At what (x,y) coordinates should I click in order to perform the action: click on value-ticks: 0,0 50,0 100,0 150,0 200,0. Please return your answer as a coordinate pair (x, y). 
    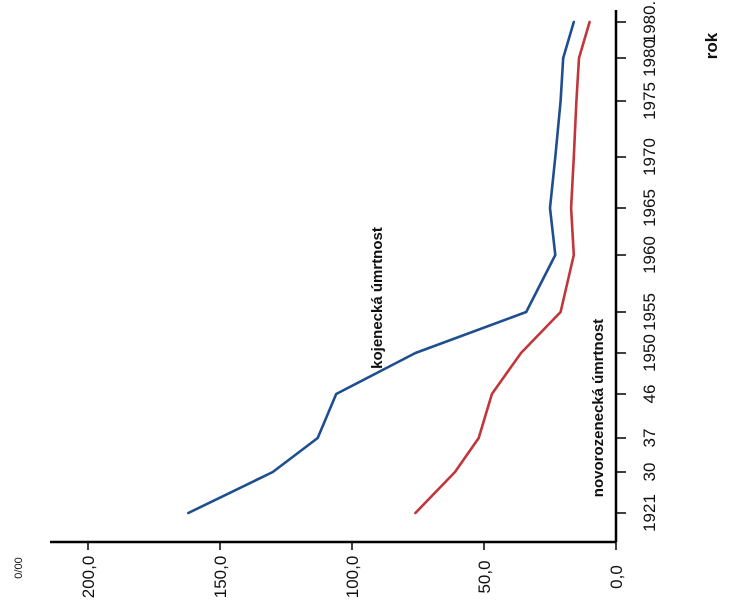
    Looking at the image, I should click on (352, 570).